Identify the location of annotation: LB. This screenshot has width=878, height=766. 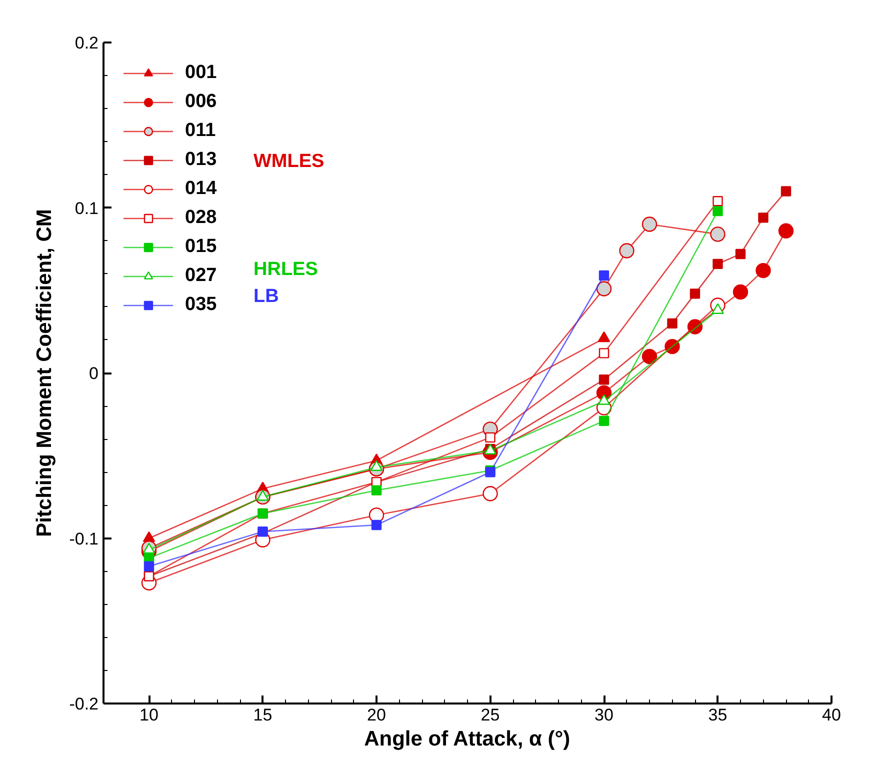
(266, 296).